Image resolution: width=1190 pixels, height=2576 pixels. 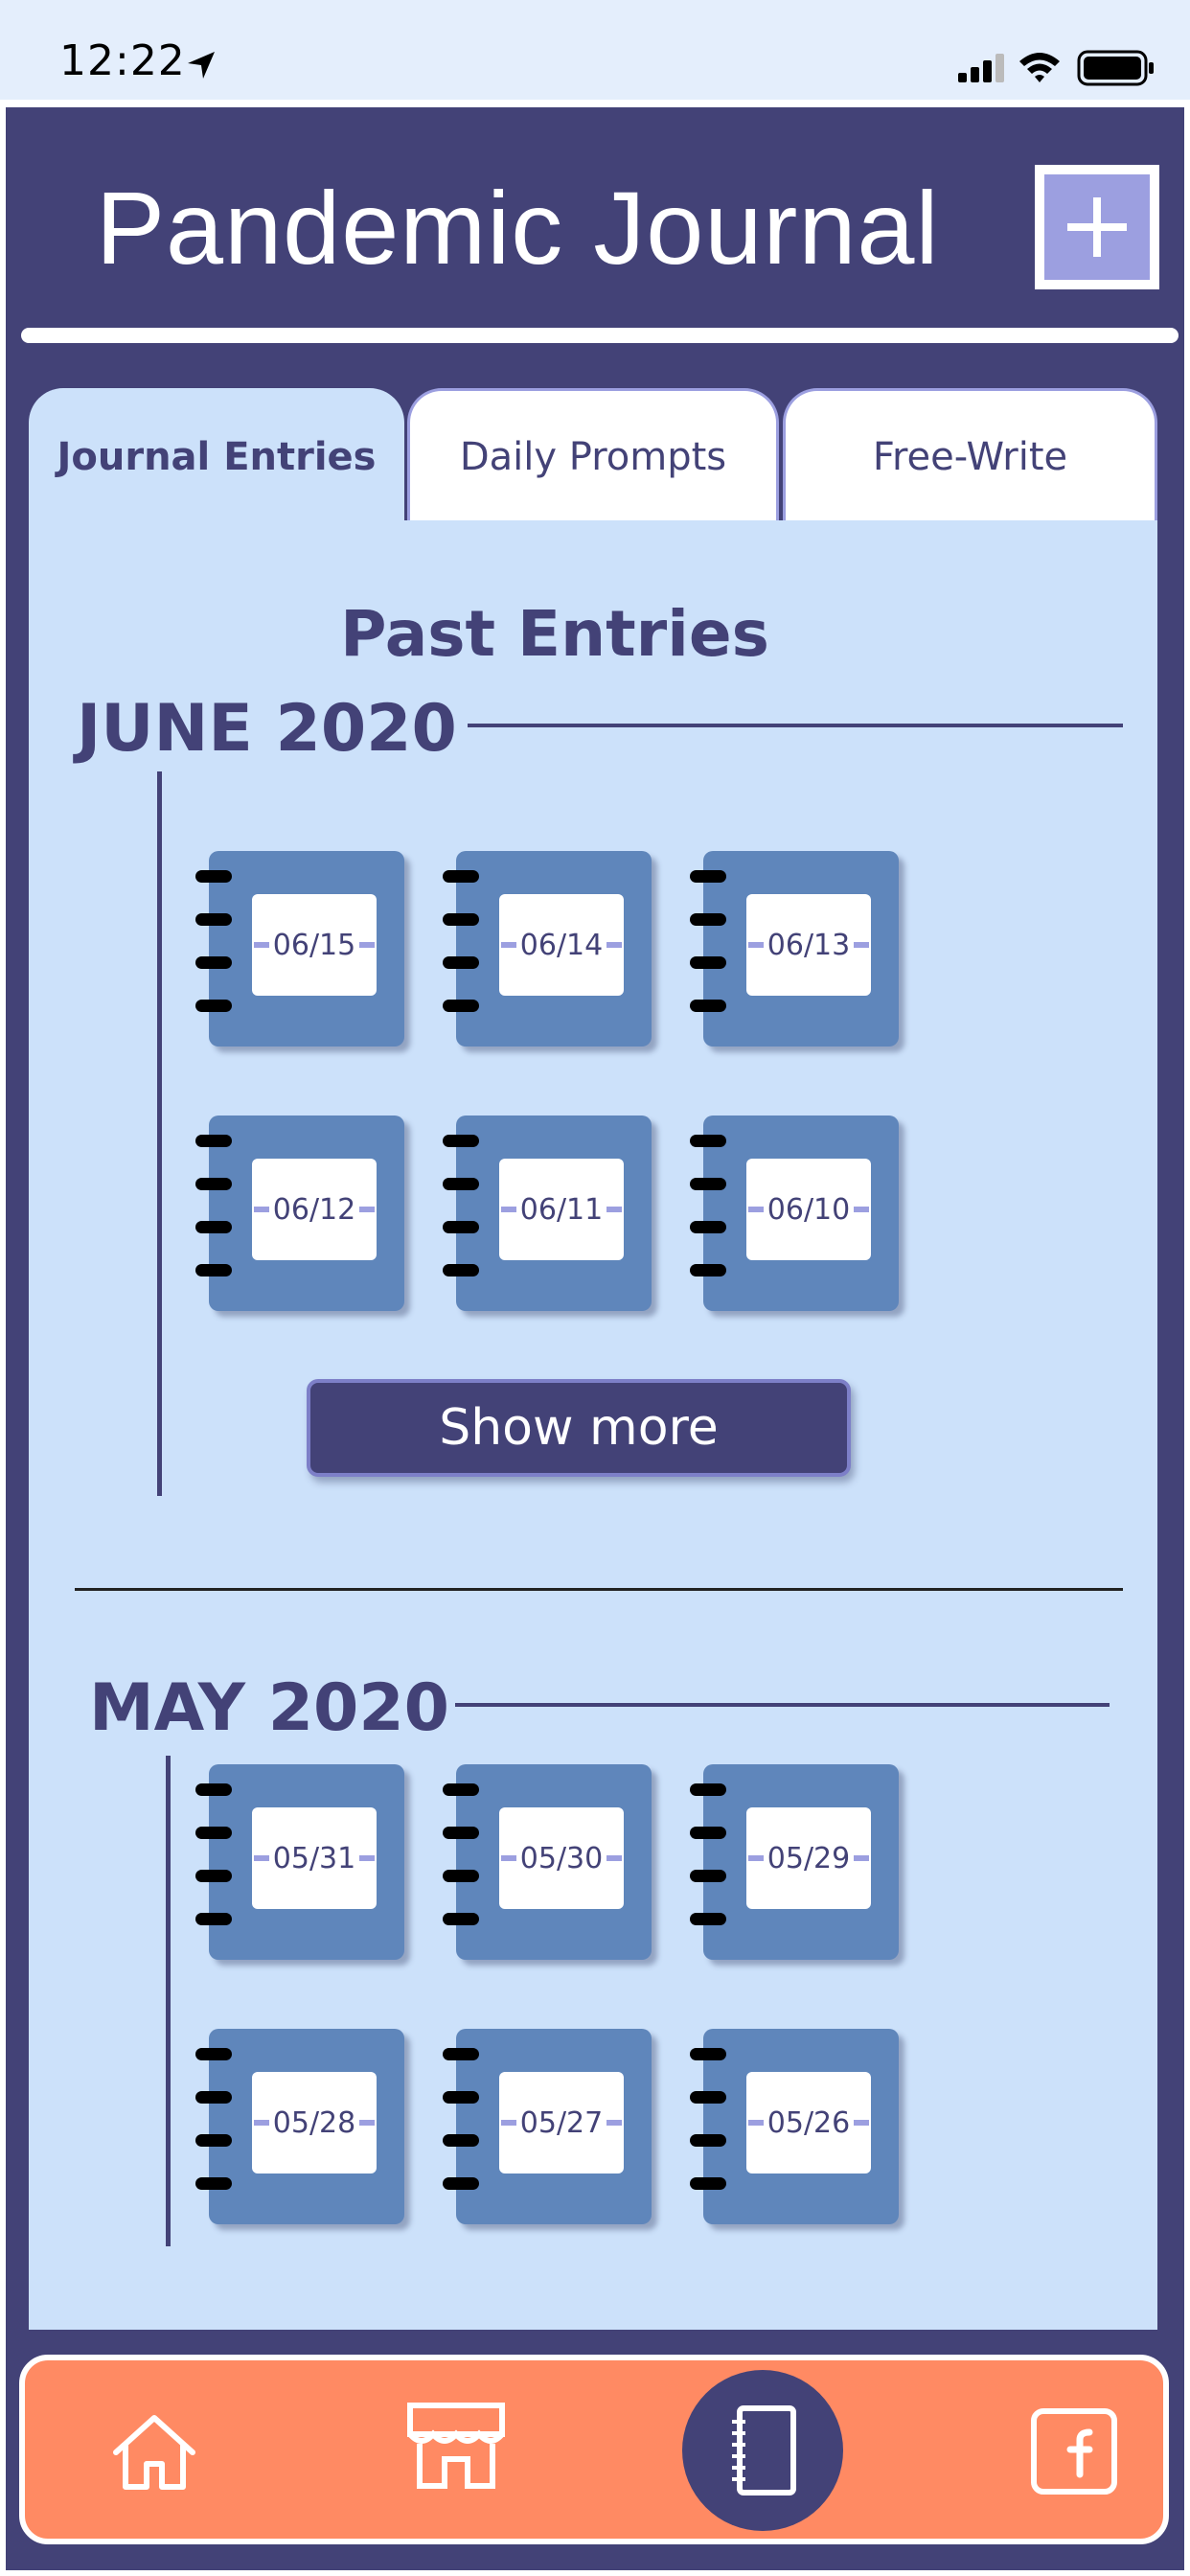 I want to click on entry-date: 05/28, so click(x=314, y=2122).